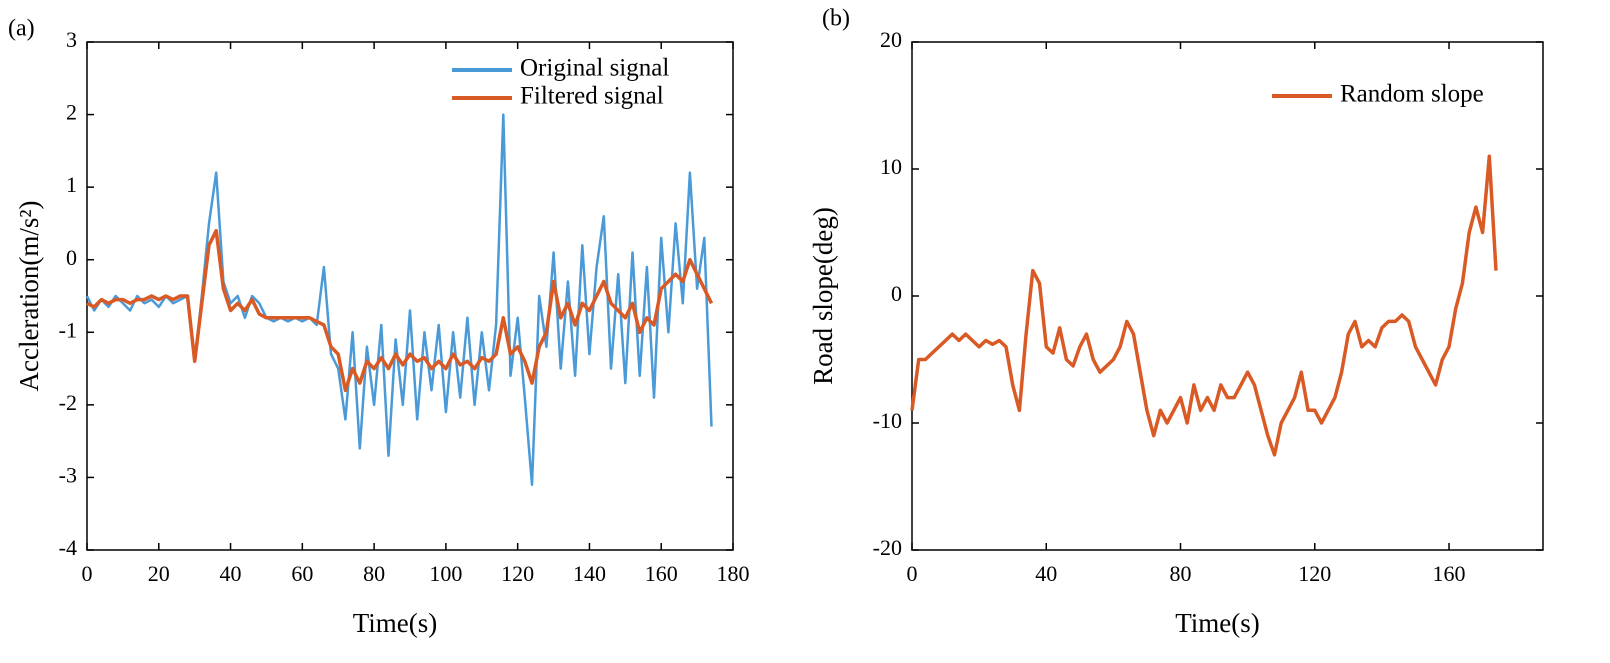 This screenshot has width=1610, height=663. I want to click on x-tick-label: 100, so click(445, 573).